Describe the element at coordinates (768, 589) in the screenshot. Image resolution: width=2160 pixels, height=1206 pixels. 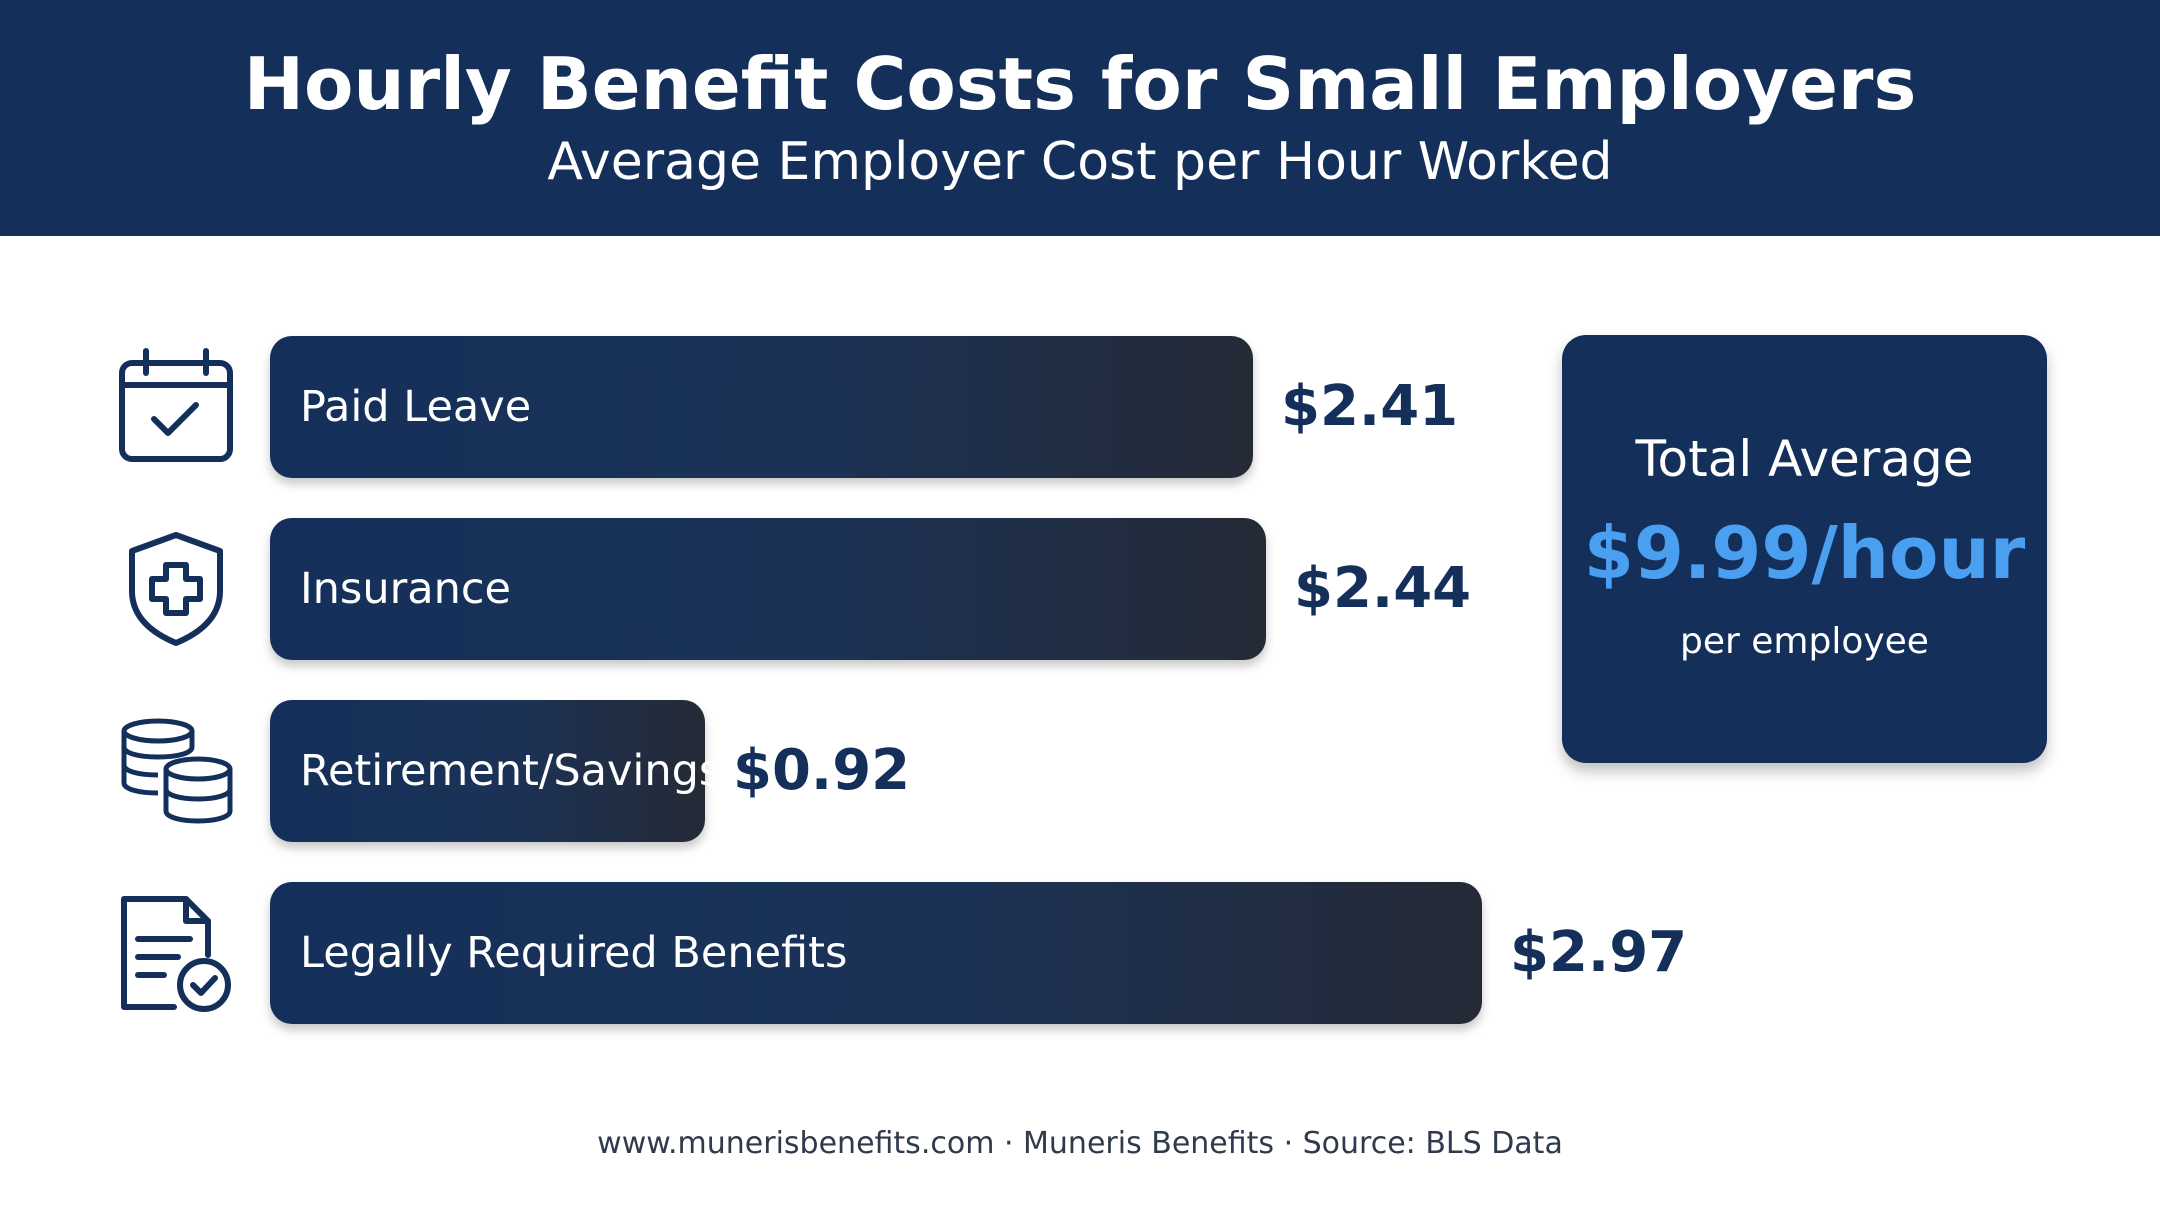
I see `bar-insurance` at that location.